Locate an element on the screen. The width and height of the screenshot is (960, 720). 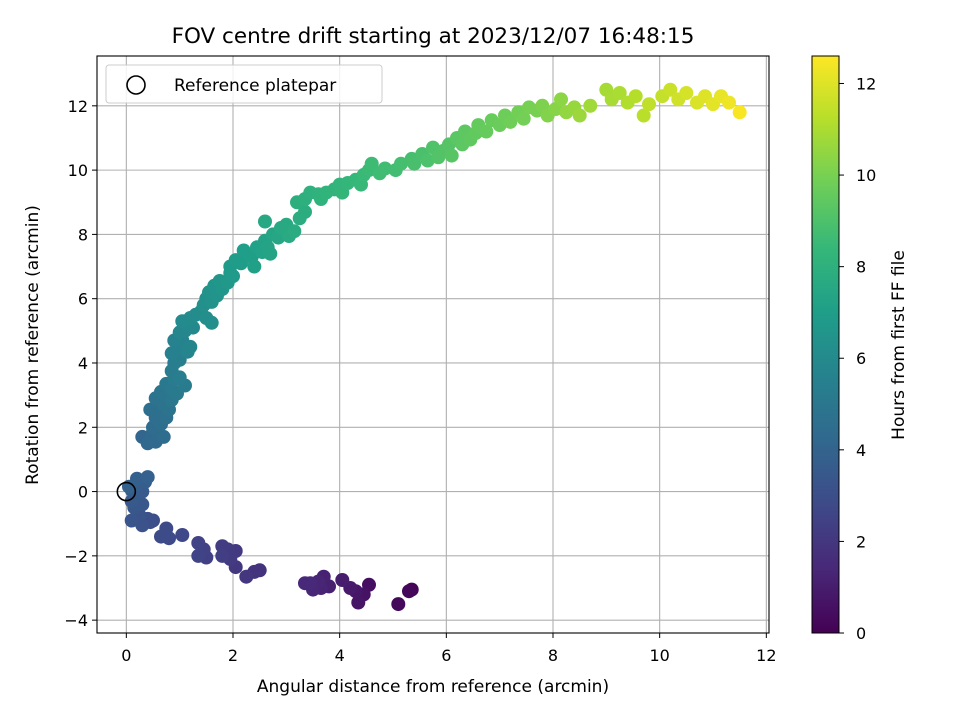
colorbar: 0 2 4 6 8 10 12 is located at coordinates (843, 349).